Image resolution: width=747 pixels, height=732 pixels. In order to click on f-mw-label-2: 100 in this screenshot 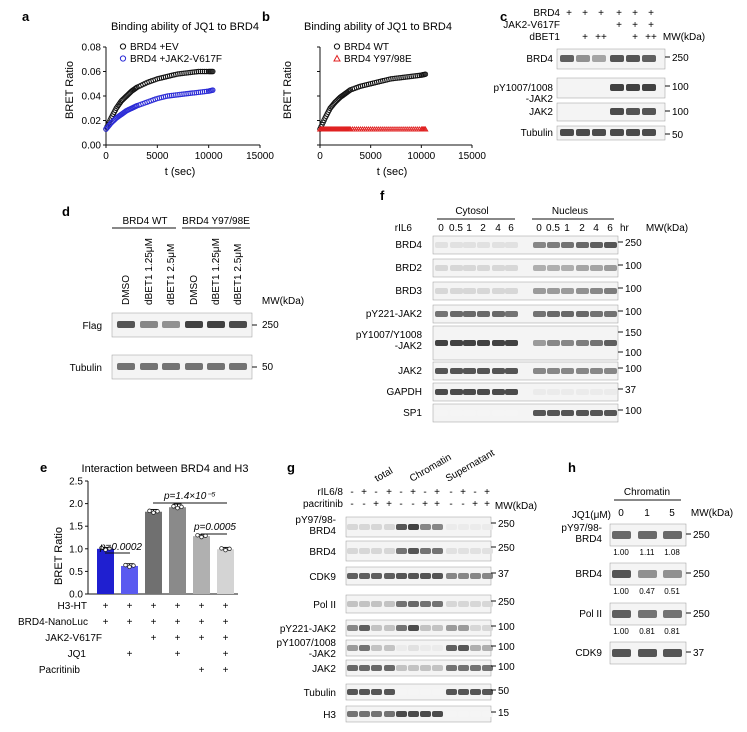, I will do `click(633, 353)`.